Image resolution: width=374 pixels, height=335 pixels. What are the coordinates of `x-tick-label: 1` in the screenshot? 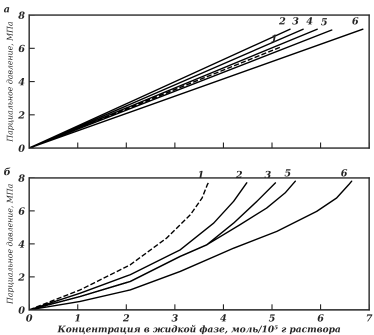 It's located at (77, 318).